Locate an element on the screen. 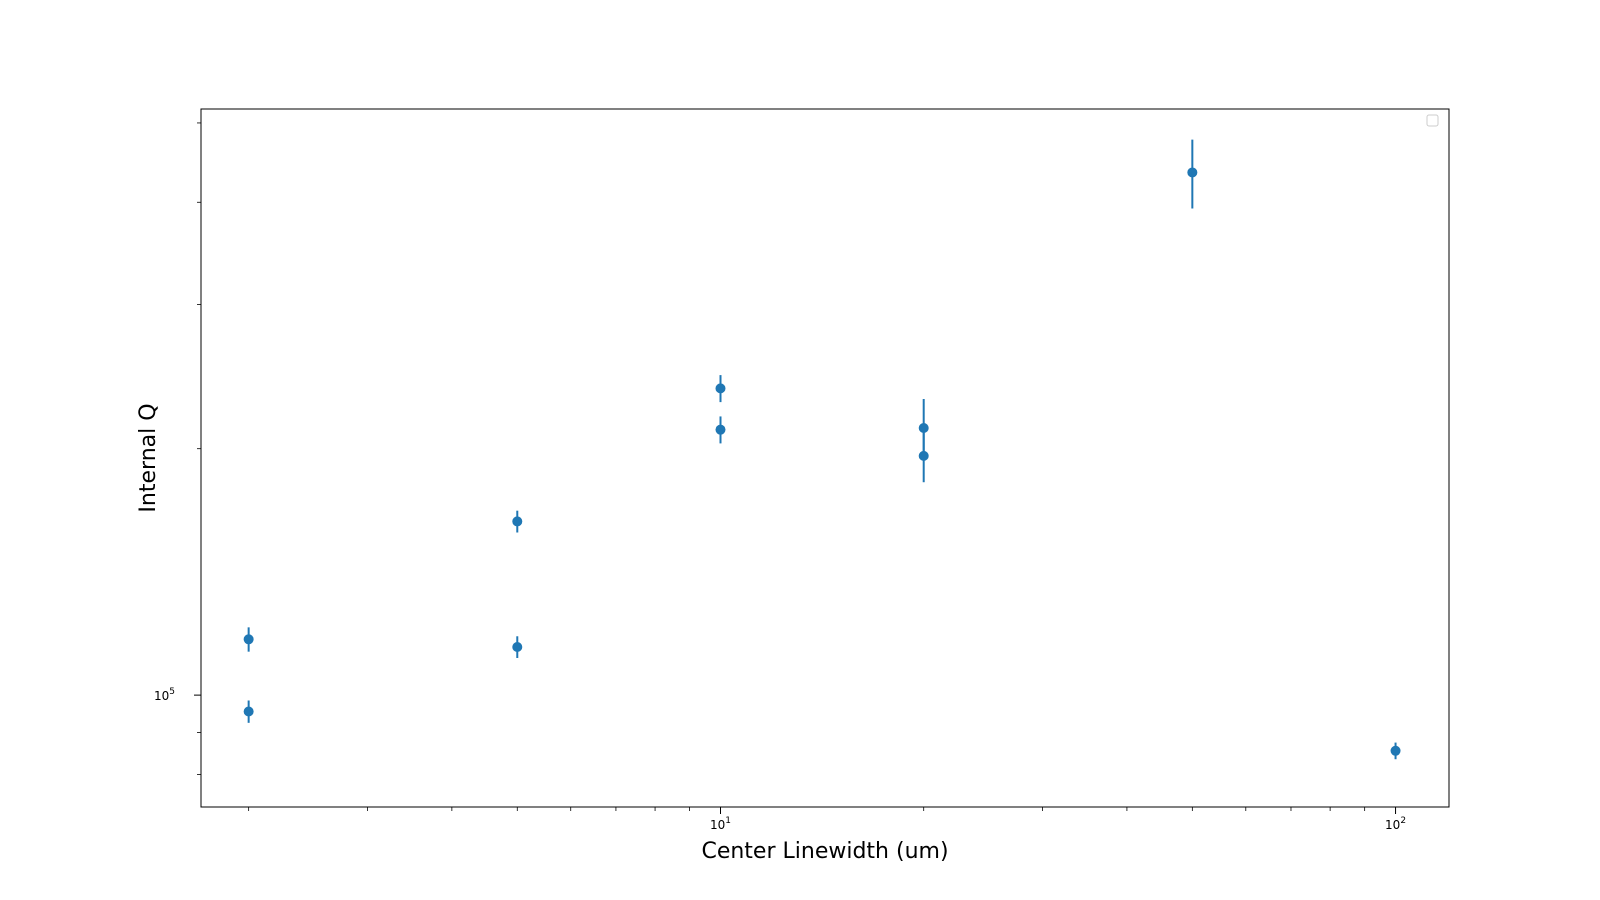 The height and width of the screenshot is (900, 1600). x-tick-label: 10¹ is located at coordinates (720, 824).